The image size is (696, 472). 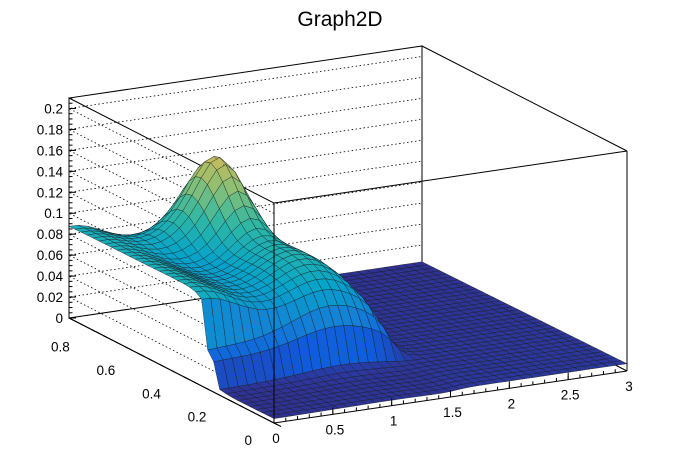 I want to click on x-tick-label: 2, so click(x=512, y=403).